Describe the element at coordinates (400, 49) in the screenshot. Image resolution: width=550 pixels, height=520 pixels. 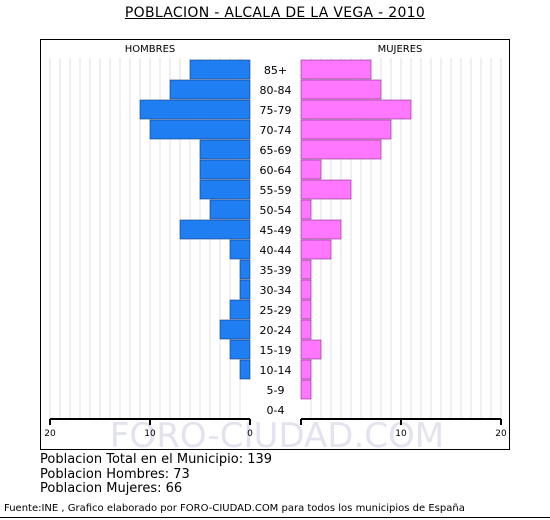
I see `legend-mujeres: MUJERES` at that location.